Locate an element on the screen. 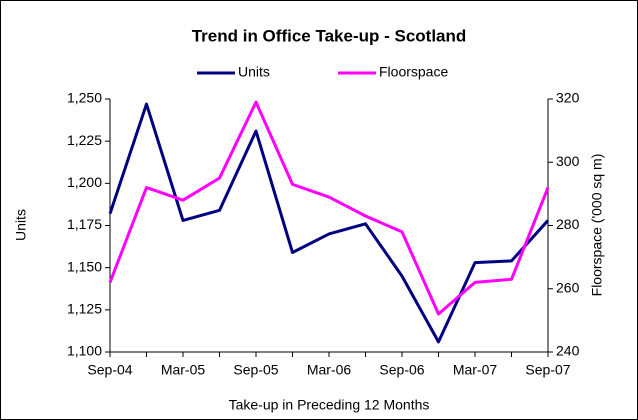 This screenshot has width=638, height=420. y-tick-label: 1,175 is located at coordinates (84, 224).